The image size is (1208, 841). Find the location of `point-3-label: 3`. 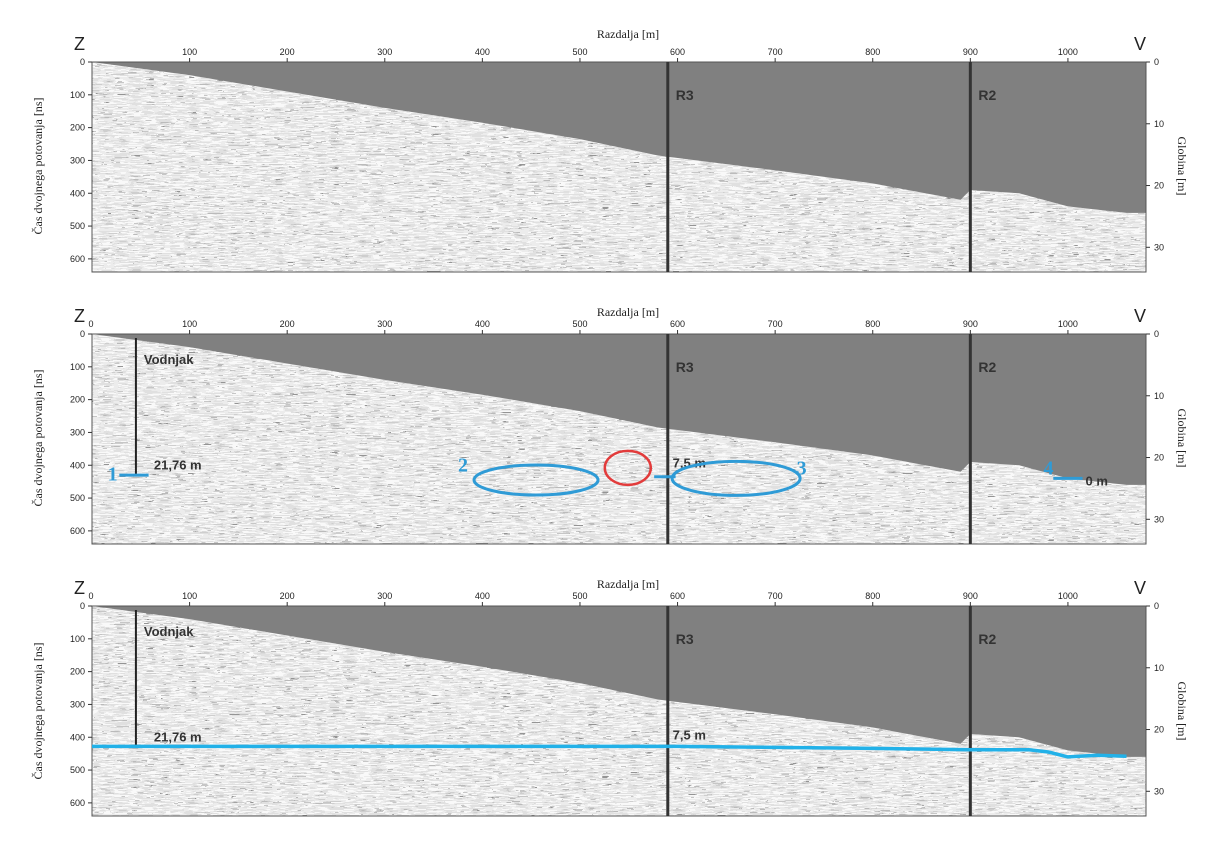

point-3-label: 3 is located at coordinates (802, 469).